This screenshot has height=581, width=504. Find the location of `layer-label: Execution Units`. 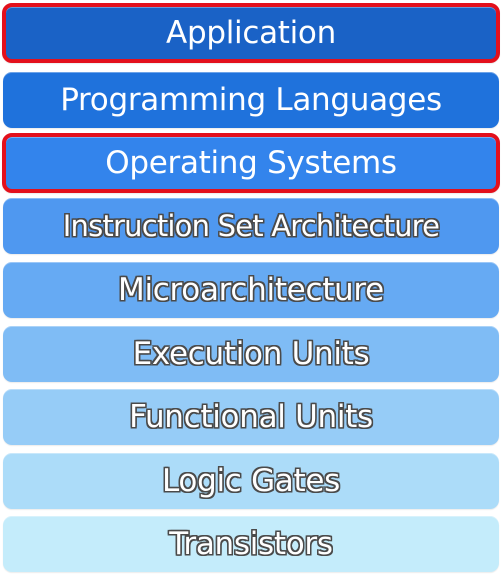

layer-label: Execution Units is located at coordinates (251, 353).